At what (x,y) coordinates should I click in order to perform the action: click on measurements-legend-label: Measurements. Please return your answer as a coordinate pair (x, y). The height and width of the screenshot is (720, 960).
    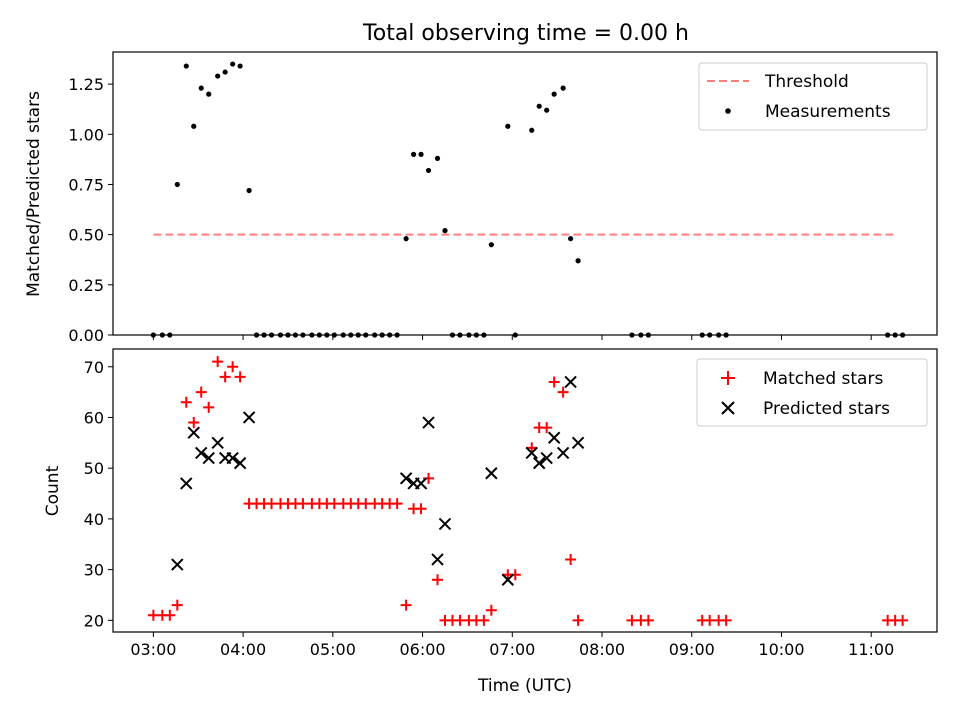
    Looking at the image, I should click on (828, 112).